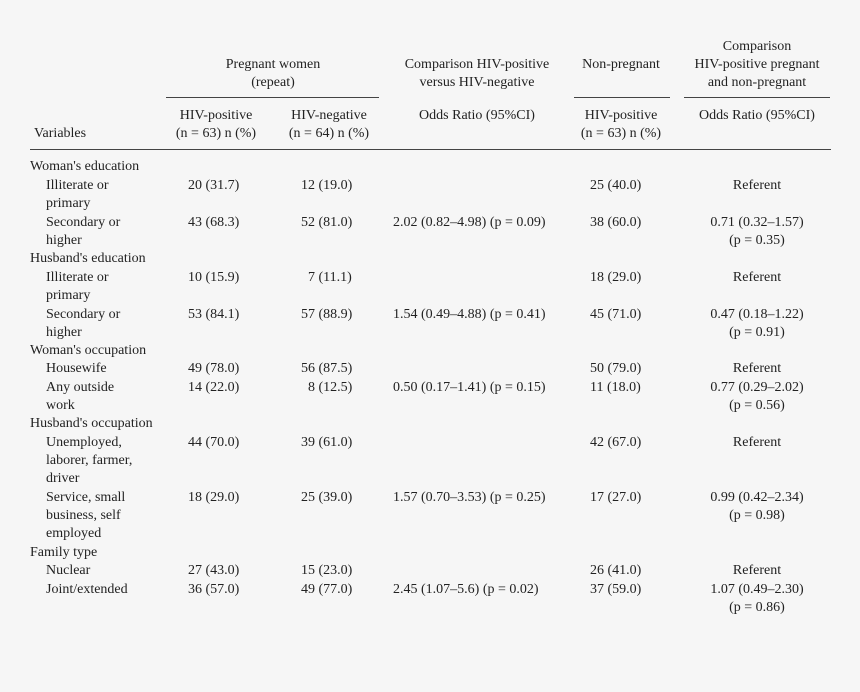 The width and height of the screenshot is (860, 692). Describe the element at coordinates (88, 350) in the screenshot. I see `section-label: Woman's occupation` at that location.